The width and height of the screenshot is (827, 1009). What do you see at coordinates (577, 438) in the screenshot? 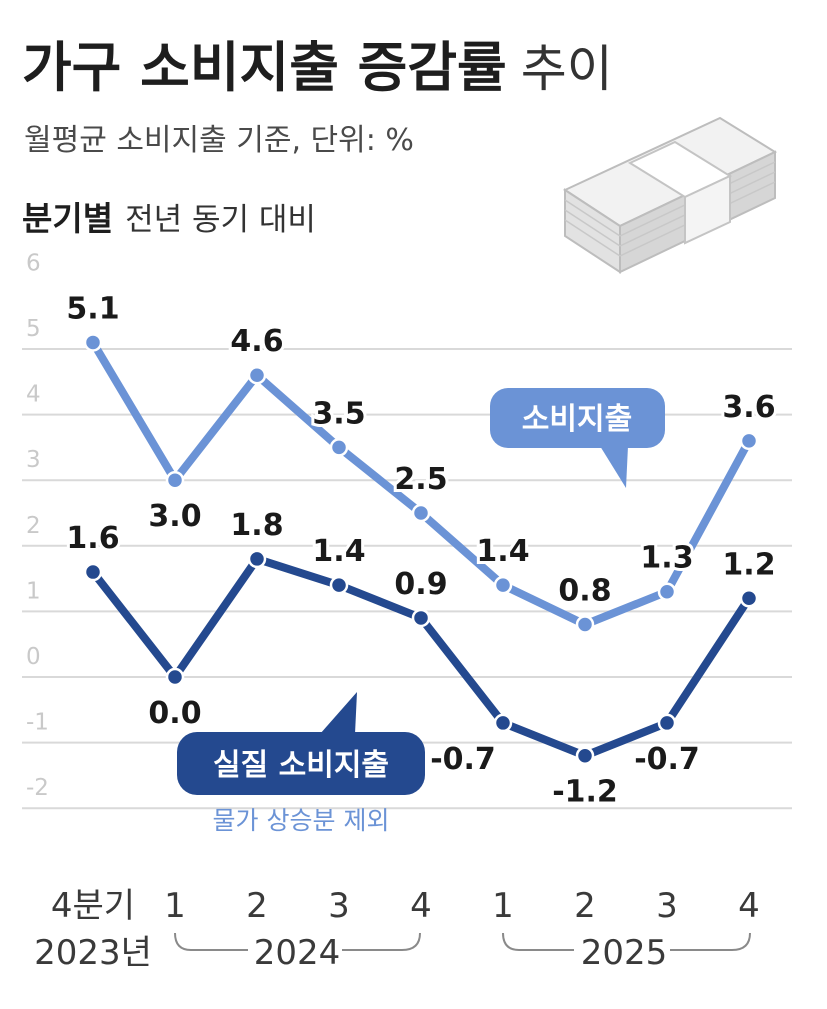
I see `legend-bubble-consumption: 소비지출` at bounding box center [577, 438].